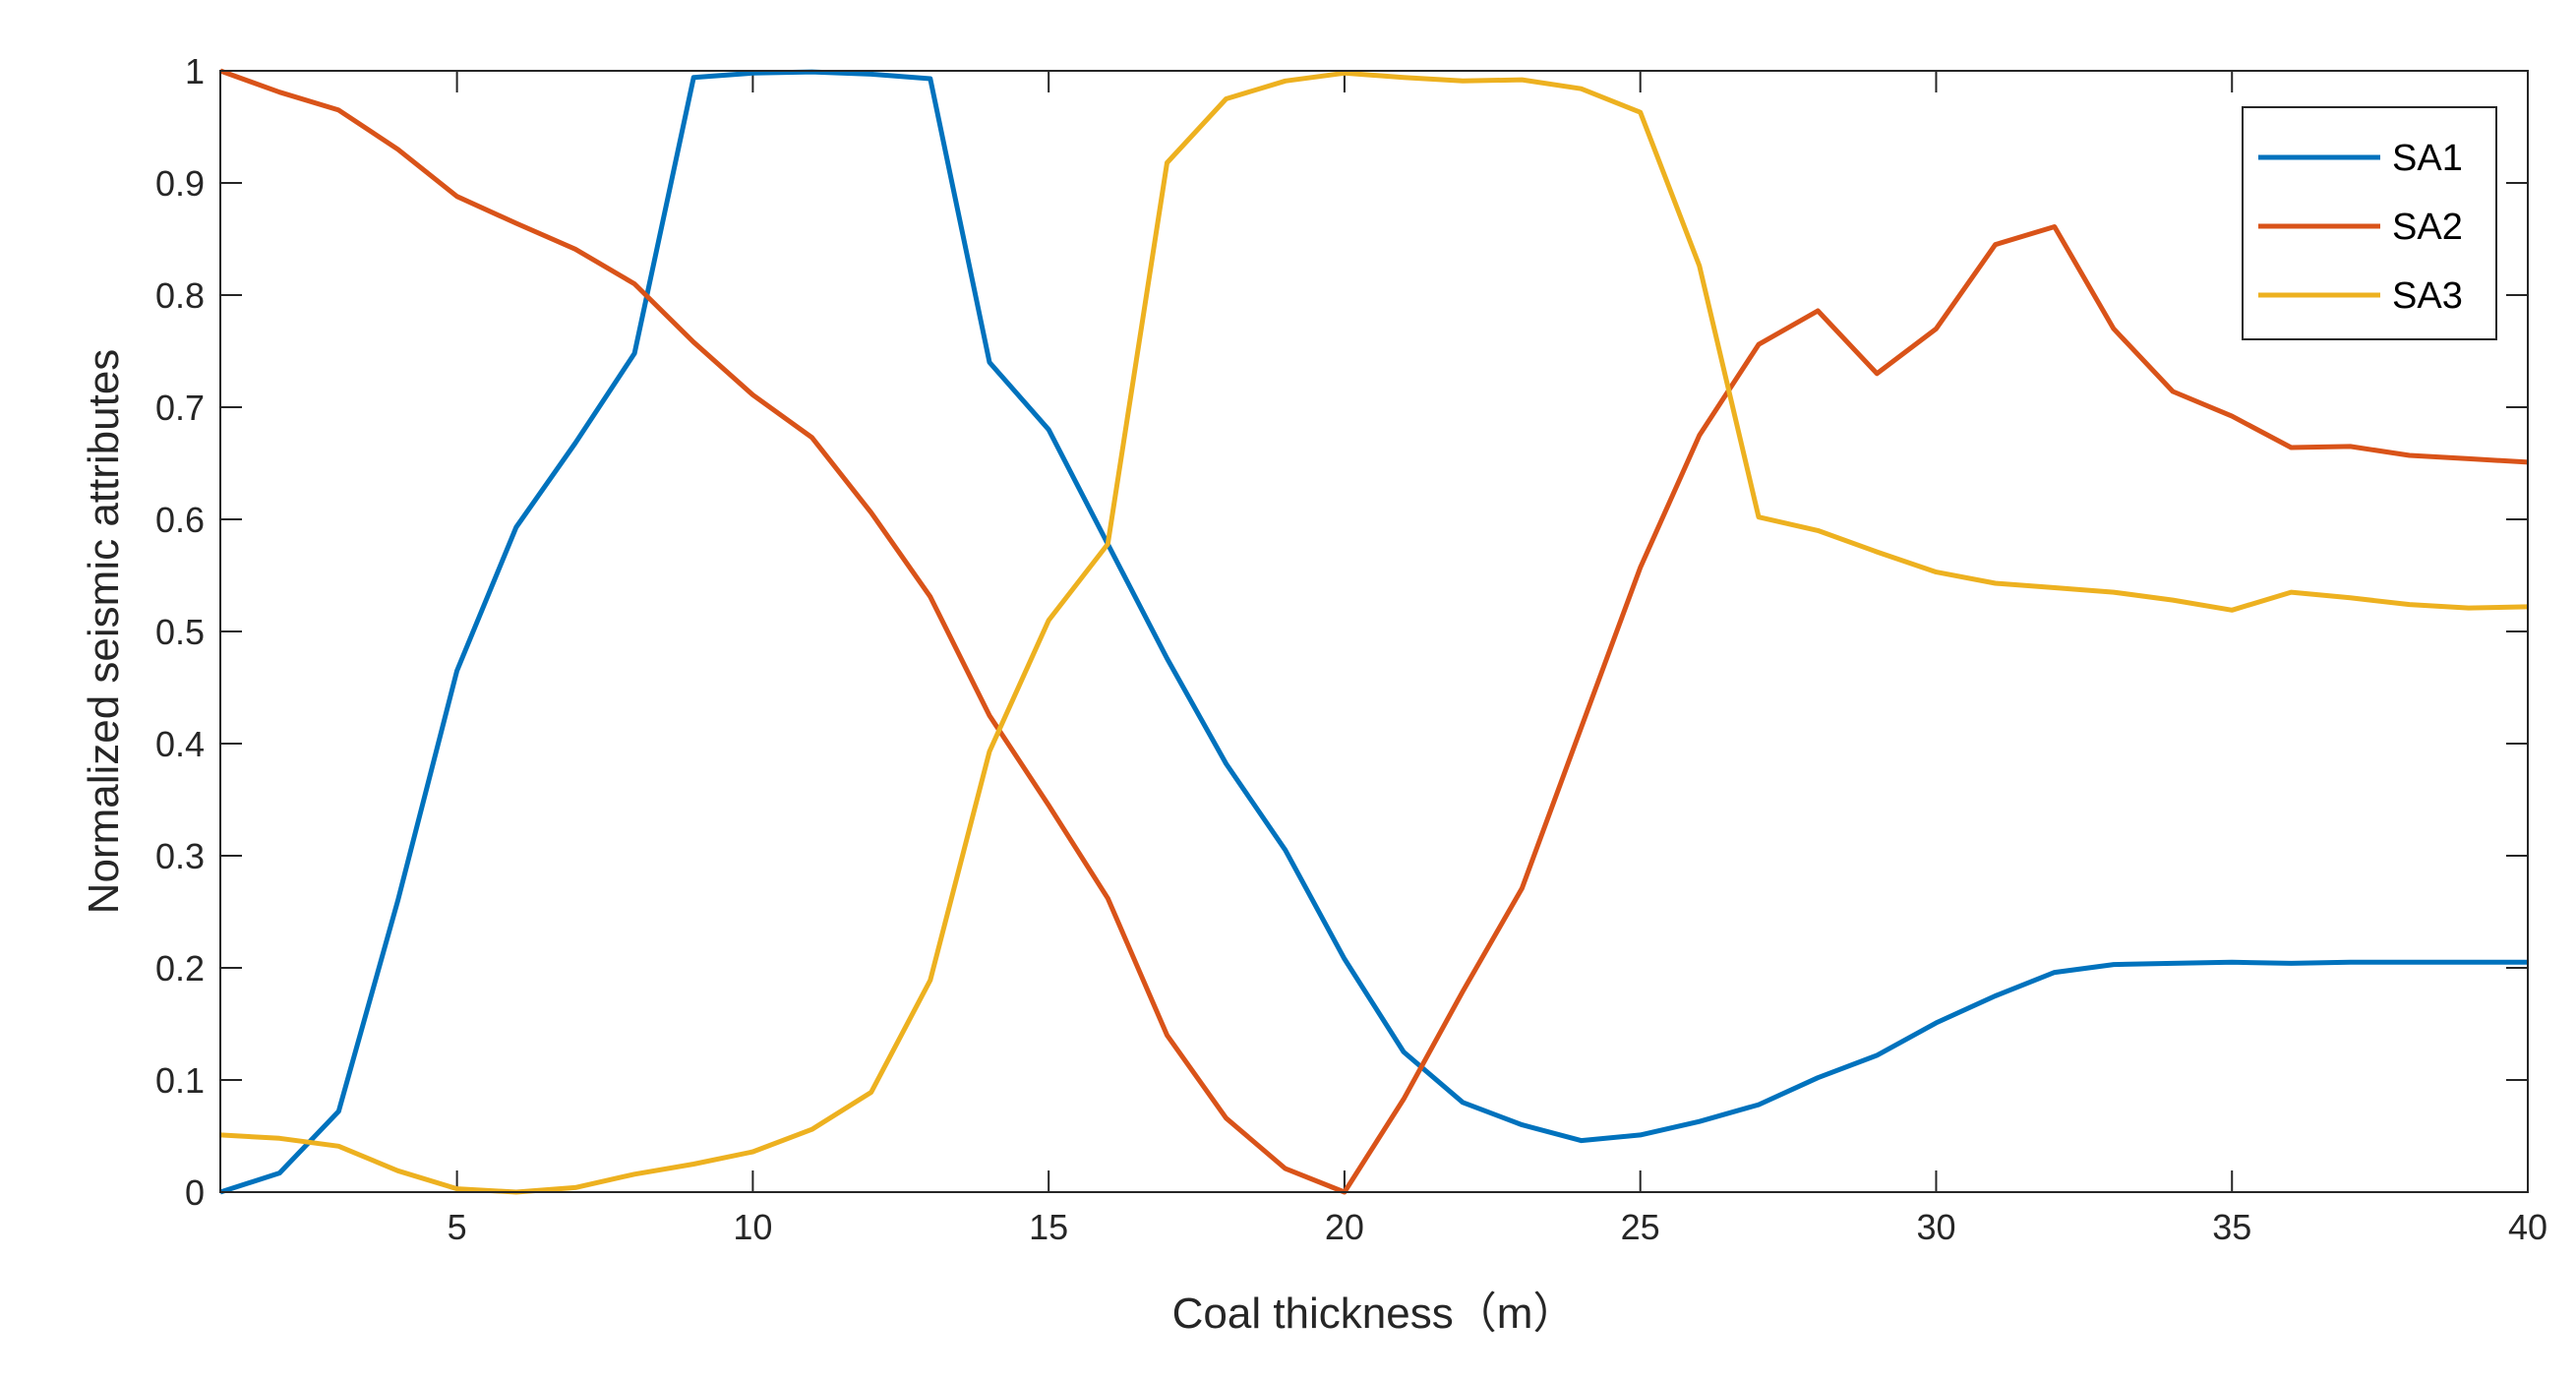 This screenshot has width=2576, height=1379. I want to click on y-tick-label-3: 0.3, so click(180, 856).